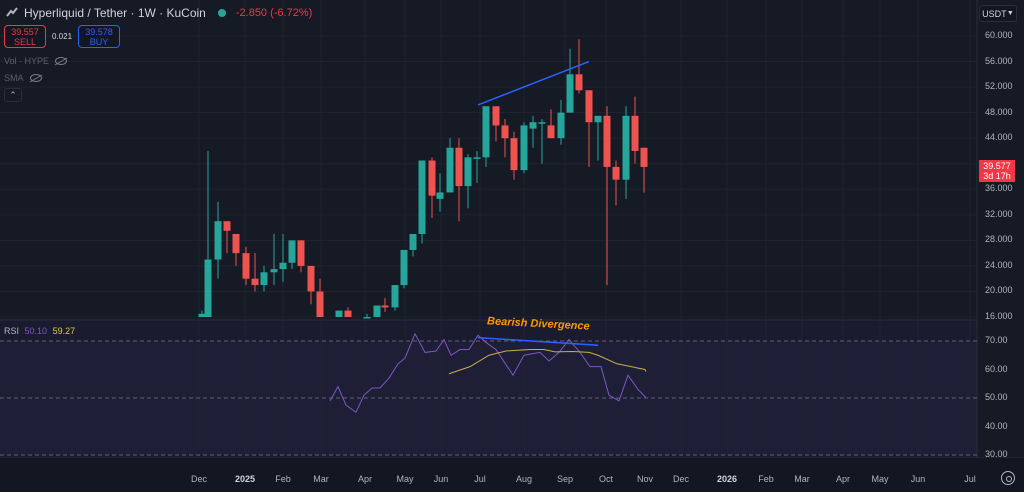 Image resolution: width=1024 pixels, height=492 pixels. I want to click on time-tick: Oct, so click(606, 479).